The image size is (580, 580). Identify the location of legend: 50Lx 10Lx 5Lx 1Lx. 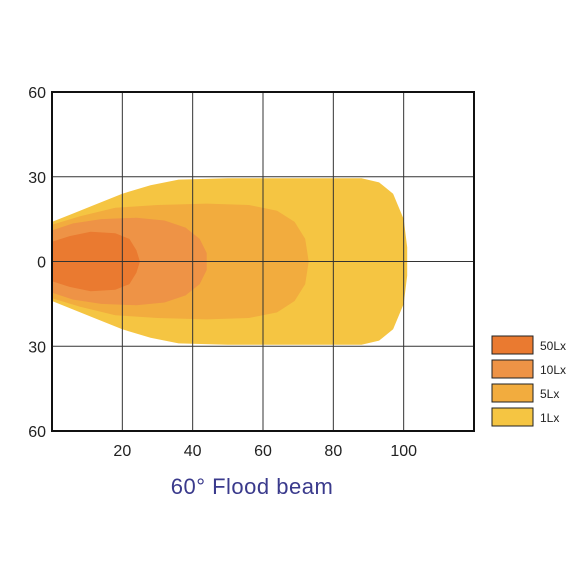
(528, 381).